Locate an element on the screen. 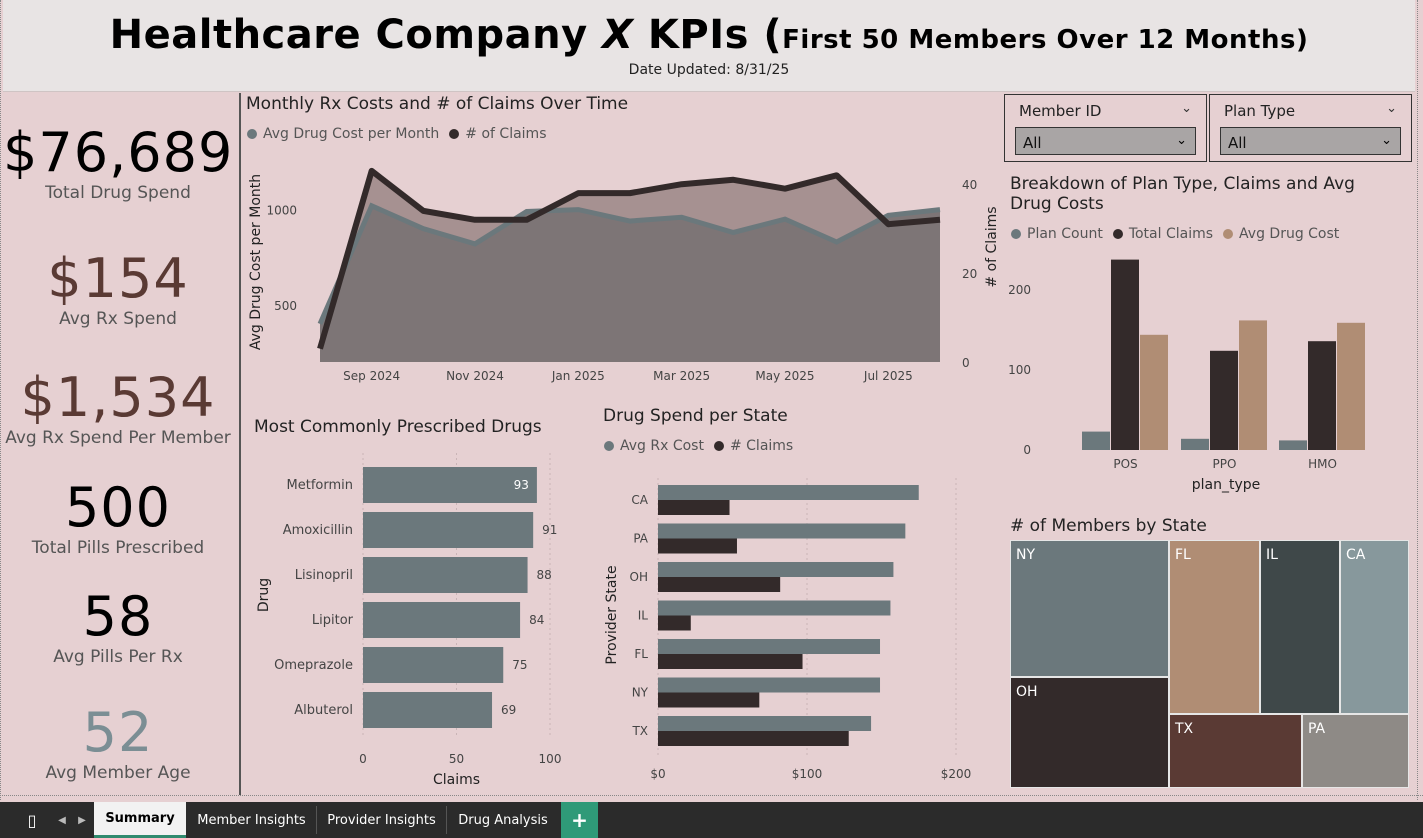  treemap-label: FL is located at coordinates (1183, 555).